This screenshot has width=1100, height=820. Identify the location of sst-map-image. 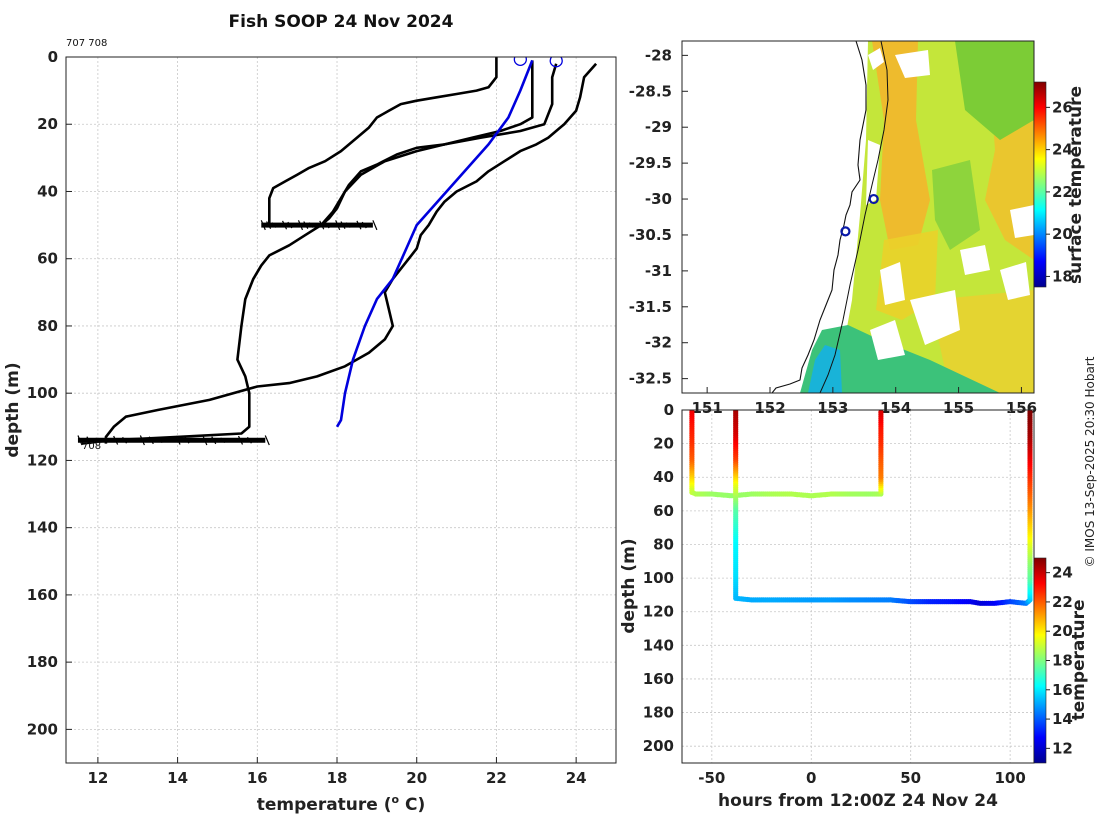
(858, 217).